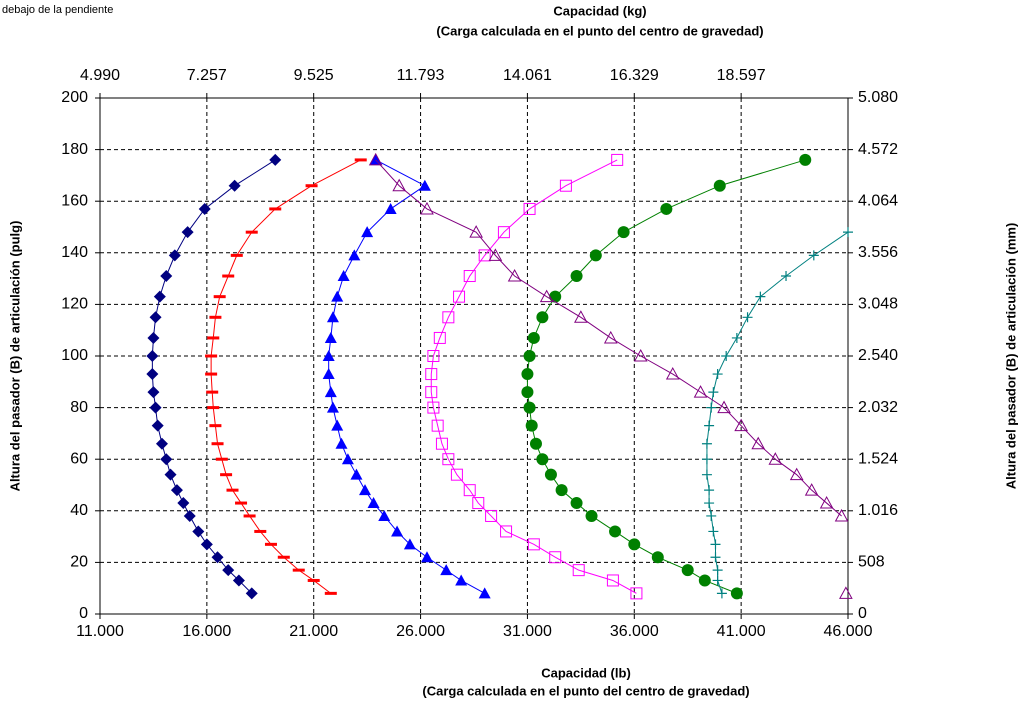 This screenshot has height=711, width=1025. Describe the element at coordinates (878, 355) in the screenshot. I see `y2-tick-label: 2.540` at that location.